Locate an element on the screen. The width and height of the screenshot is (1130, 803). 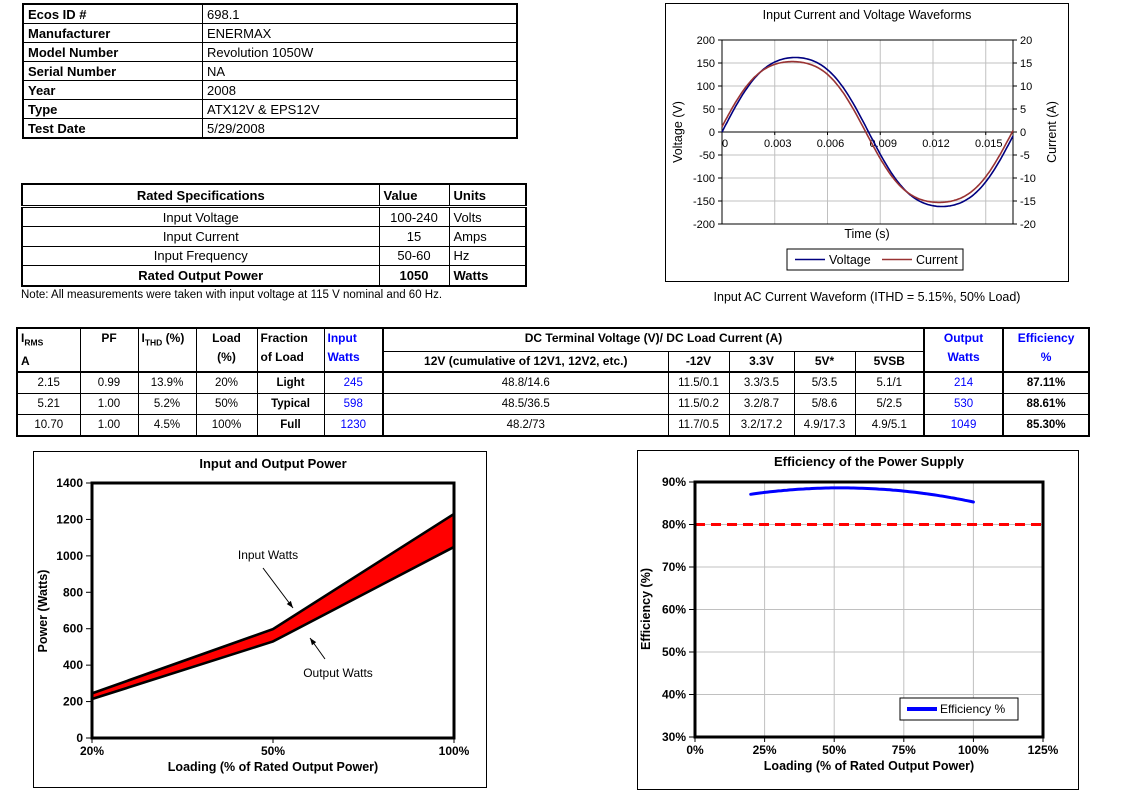
col-efficiency: Efficiency% is located at coordinates (1046, 350).